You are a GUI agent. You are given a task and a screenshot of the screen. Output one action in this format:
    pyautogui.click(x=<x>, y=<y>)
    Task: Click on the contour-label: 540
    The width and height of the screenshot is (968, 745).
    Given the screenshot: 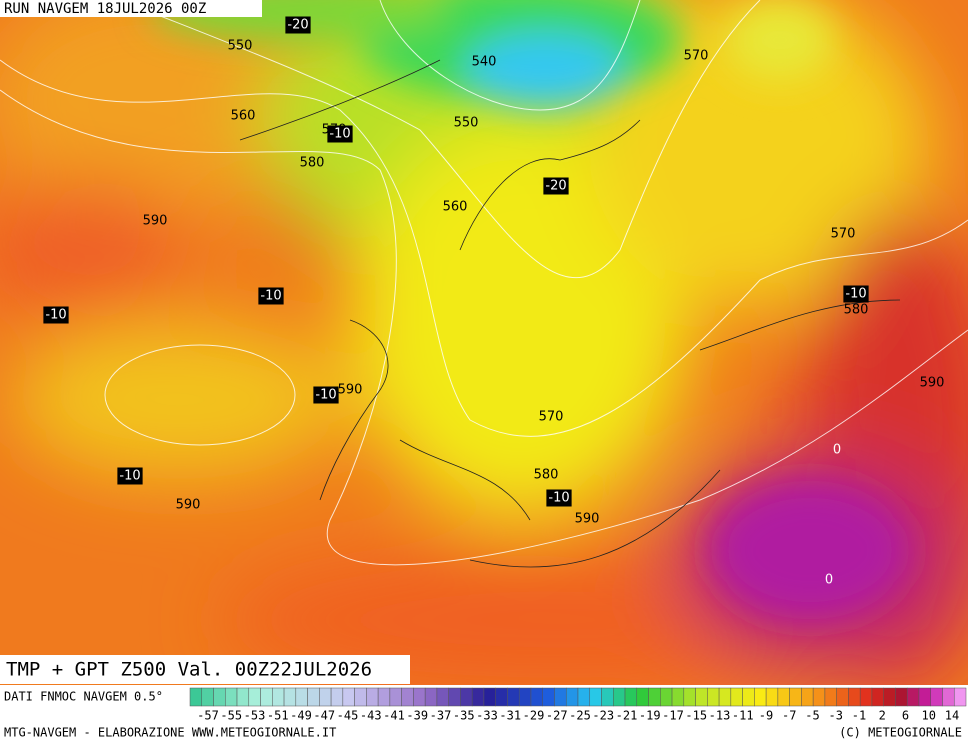 What is the action you would take?
    pyautogui.click(x=484, y=62)
    